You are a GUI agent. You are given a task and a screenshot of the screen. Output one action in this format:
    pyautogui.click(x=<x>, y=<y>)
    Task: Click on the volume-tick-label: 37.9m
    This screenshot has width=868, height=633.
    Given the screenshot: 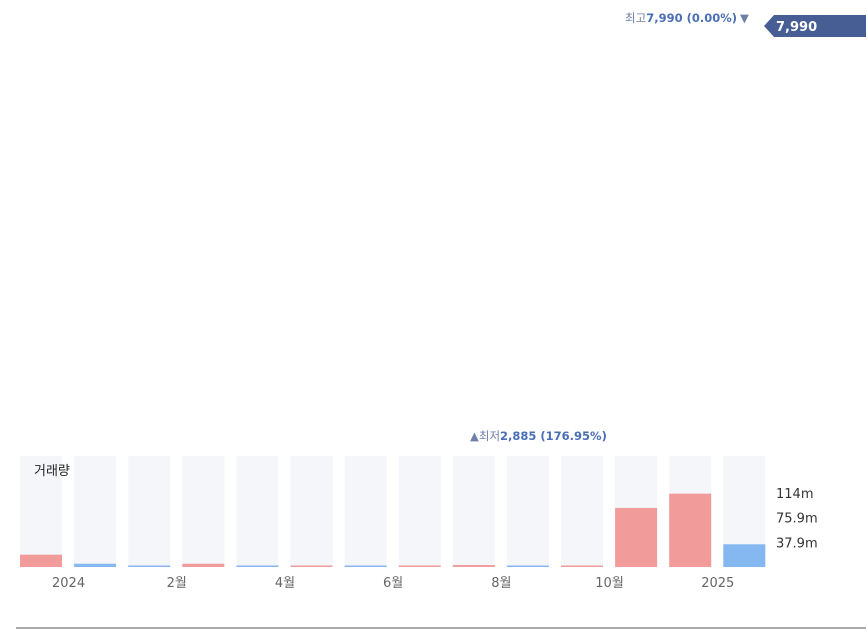 What is the action you would take?
    pyautogui.click(x=797, y=543)
    